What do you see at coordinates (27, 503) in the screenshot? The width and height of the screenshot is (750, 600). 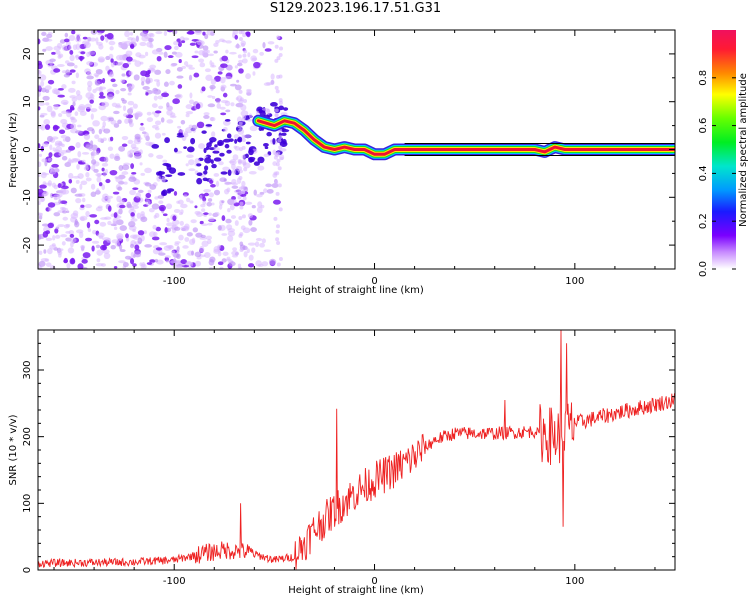 I see `snr-ytick-label: 100` at bounding box center [27, 503].